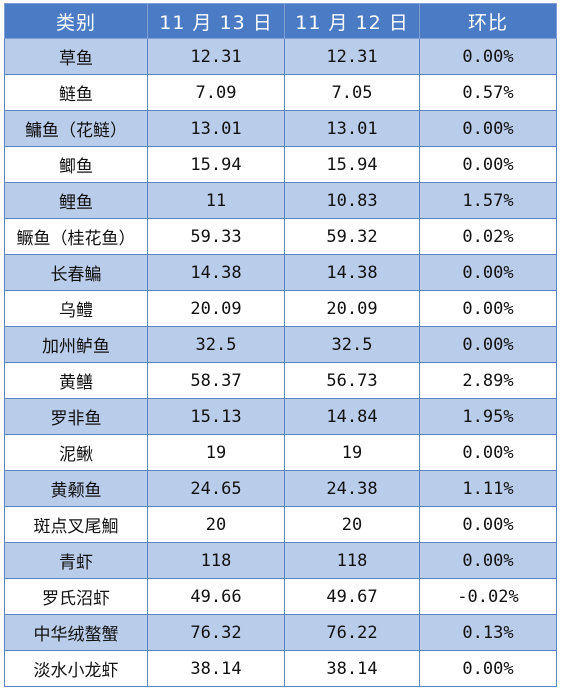 The width and height of the screenshot is (561, 696). I want to click on cell-category: 鲤鱼, so click(76, 200).